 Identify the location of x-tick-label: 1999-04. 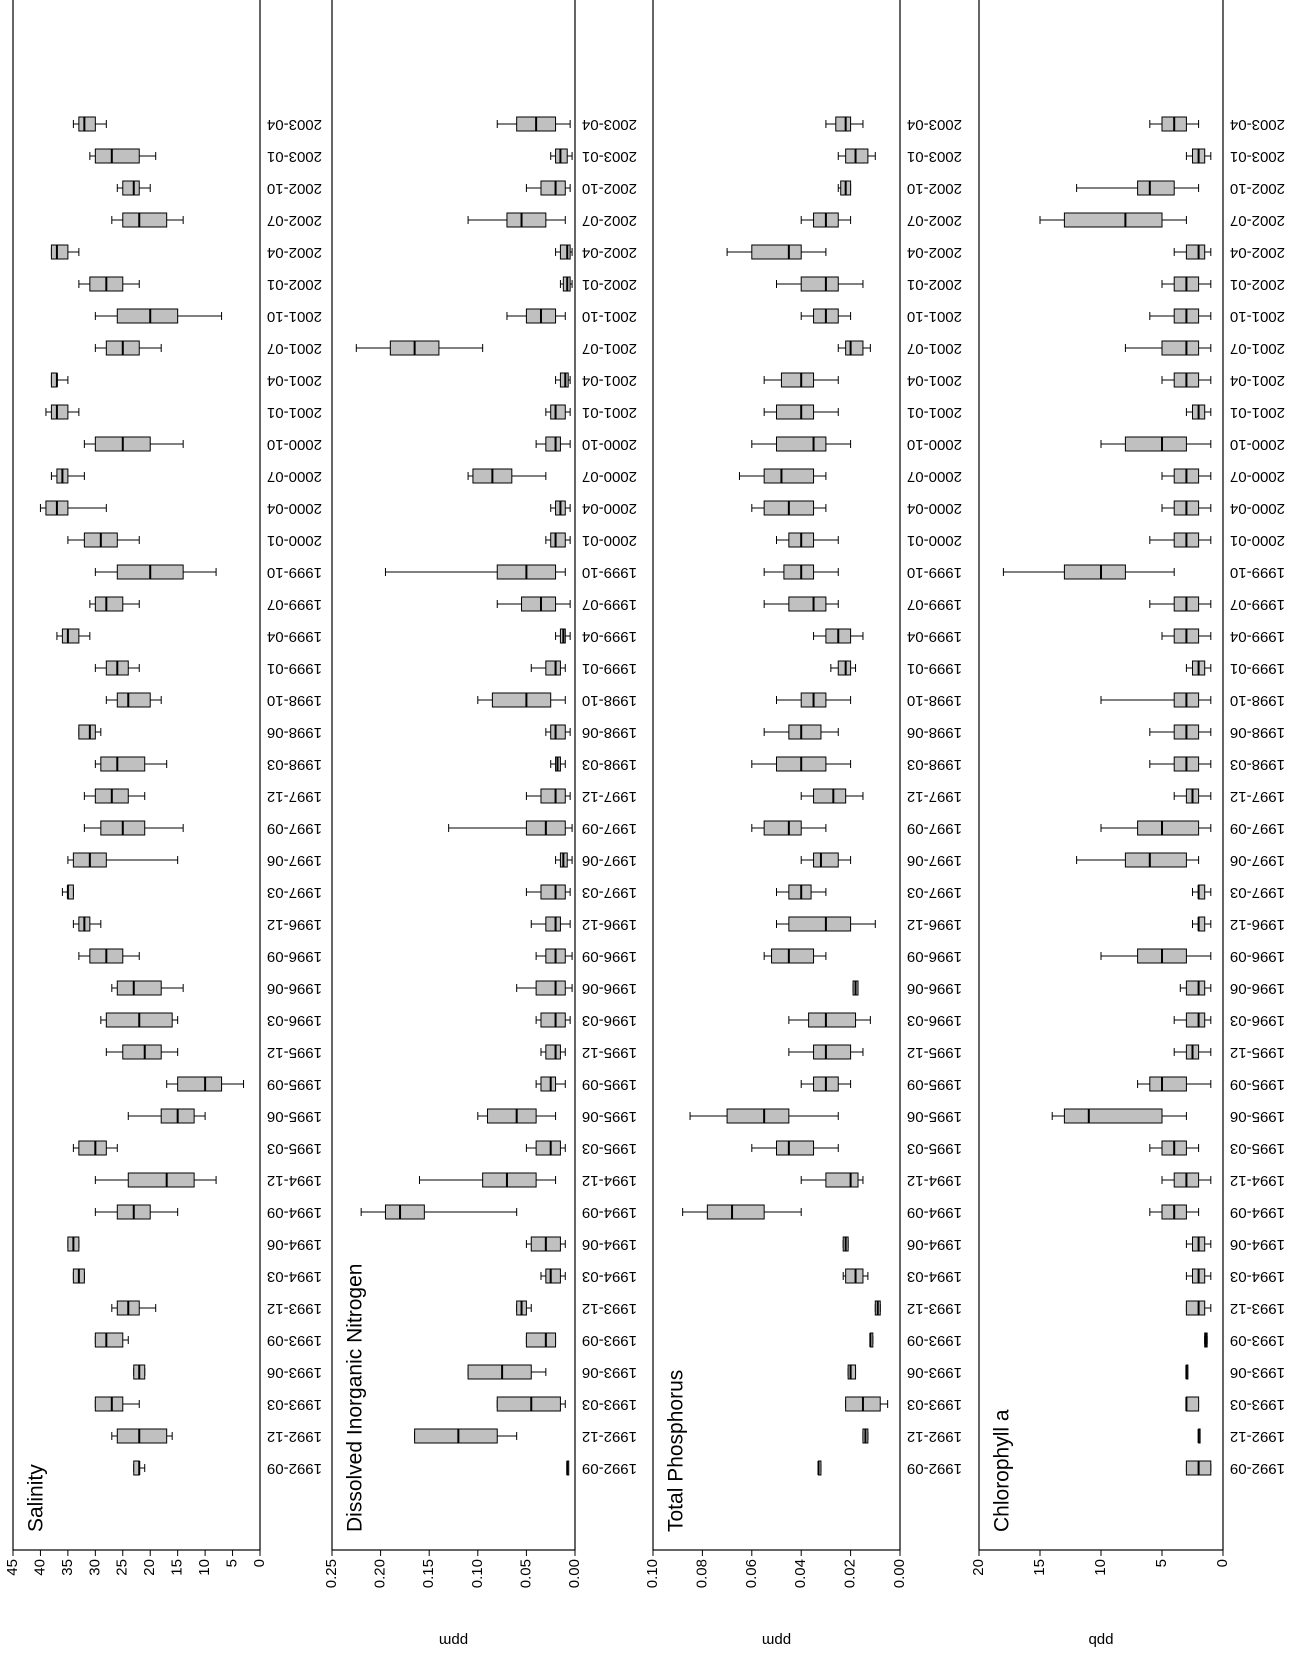
(1257, 636).